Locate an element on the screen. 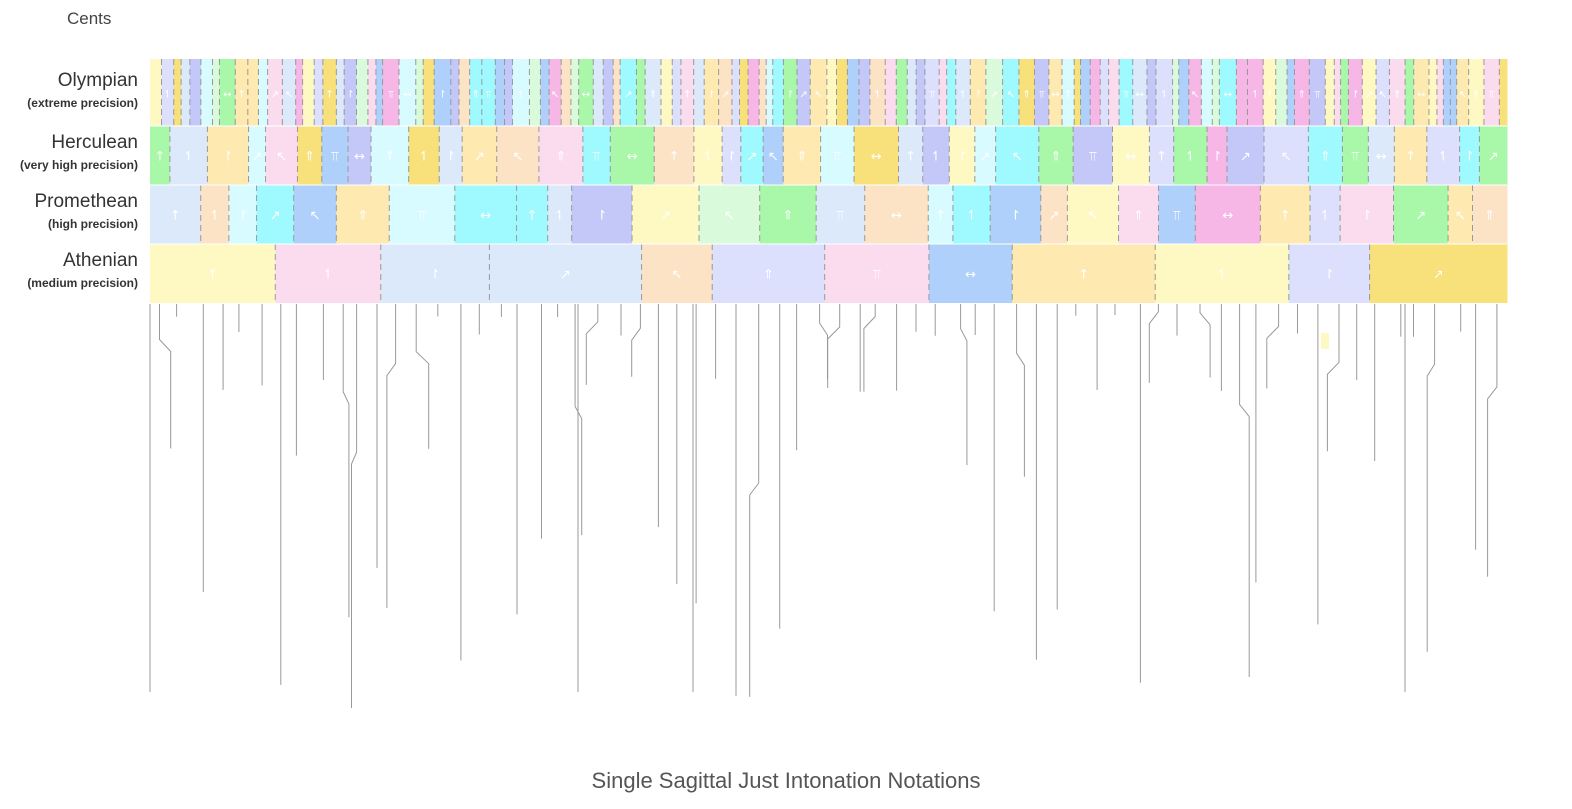 The height and width of the screenshot is (809, 1572). level-name-olympian: Olympian is located at coordinates (97, 80).